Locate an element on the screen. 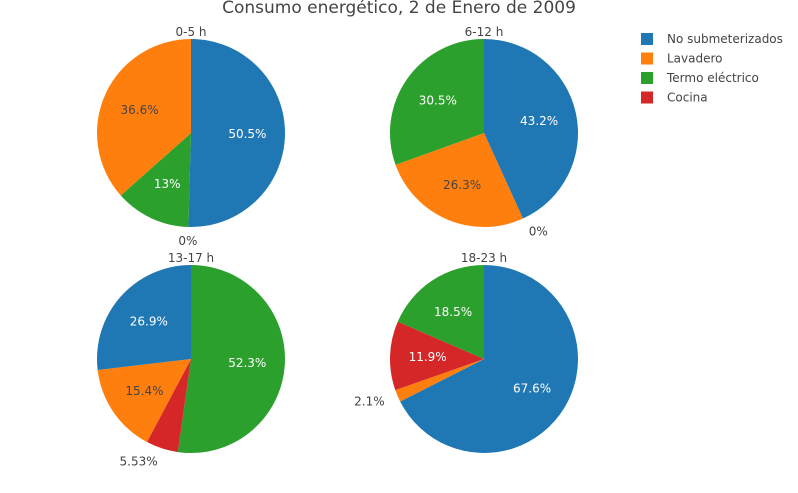 The height and width of the screenshot is (493, 798). legend-item-termo-electrico: Termo eléctrico is located at coordinates (700, 78).